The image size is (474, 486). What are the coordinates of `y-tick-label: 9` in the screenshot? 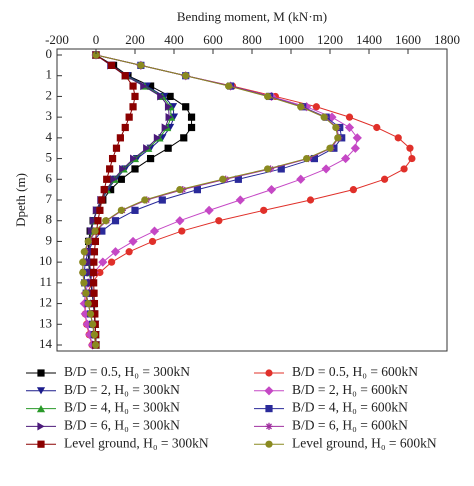 It's located at (49, 239).